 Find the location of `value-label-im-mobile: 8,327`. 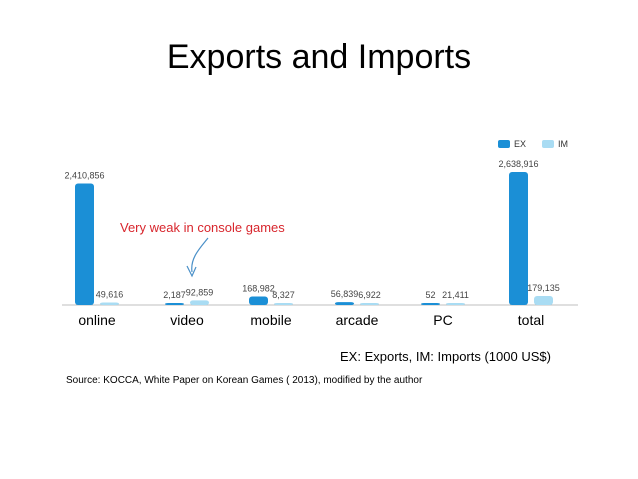

value-label-im-mobile: 8,327 is located at coordinates (283, 295).